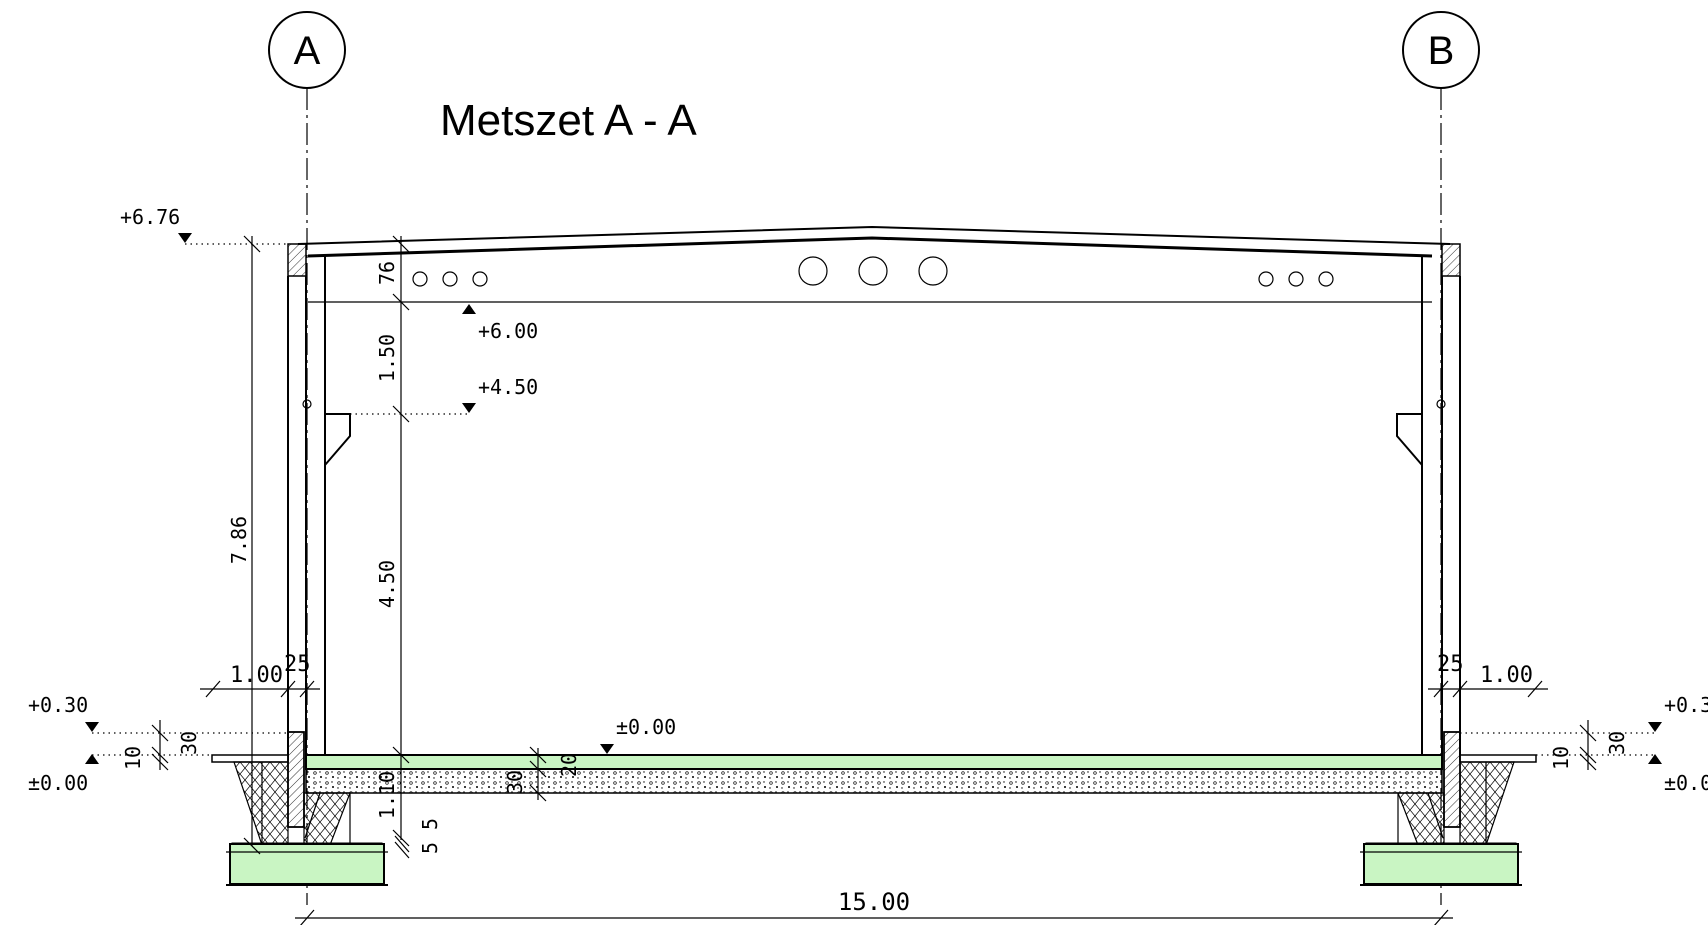  I want to click on dim-foundation-depth-label: 1.10, so click(387, 795).